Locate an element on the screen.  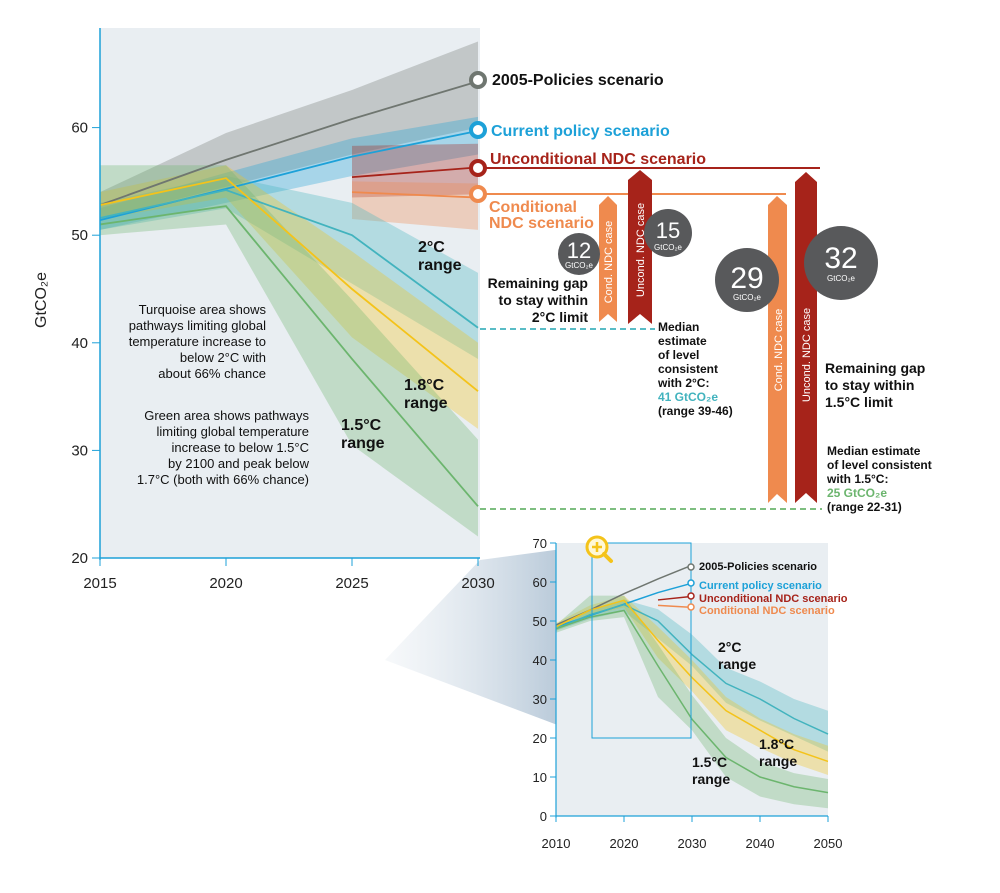
inset-line-2c-range is located at coordinates (692, 669).